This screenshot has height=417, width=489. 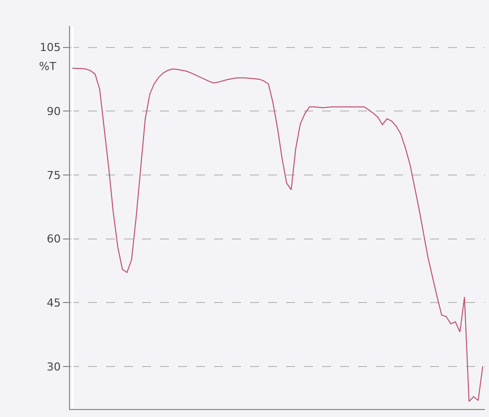 I want to click on y-tick-label: 75, so click(x=53, y=175).